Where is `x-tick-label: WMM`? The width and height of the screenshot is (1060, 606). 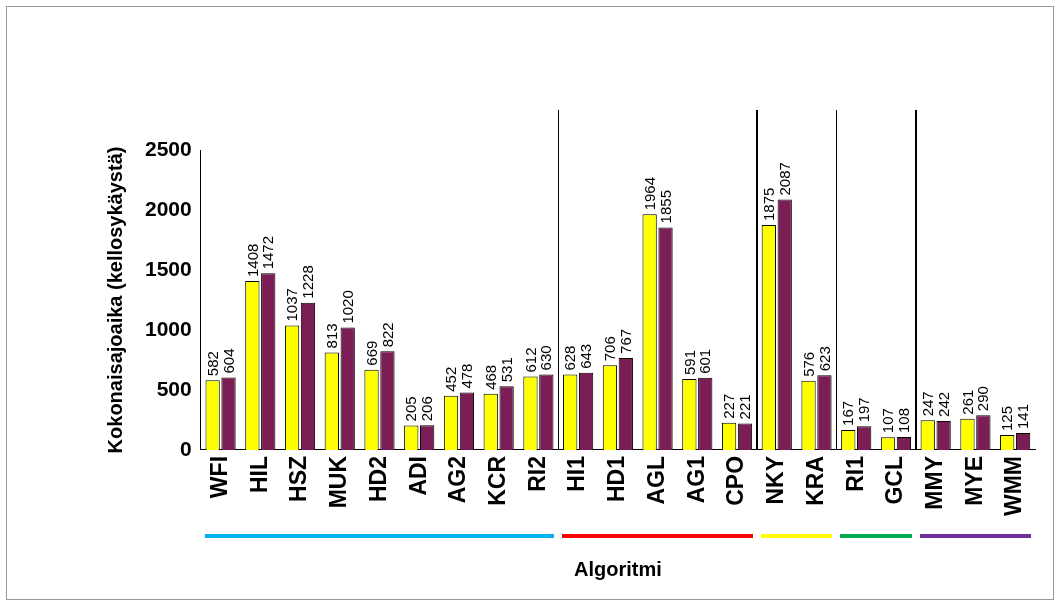 x-tick-label: WMM is located at coordinates (1013, 485).